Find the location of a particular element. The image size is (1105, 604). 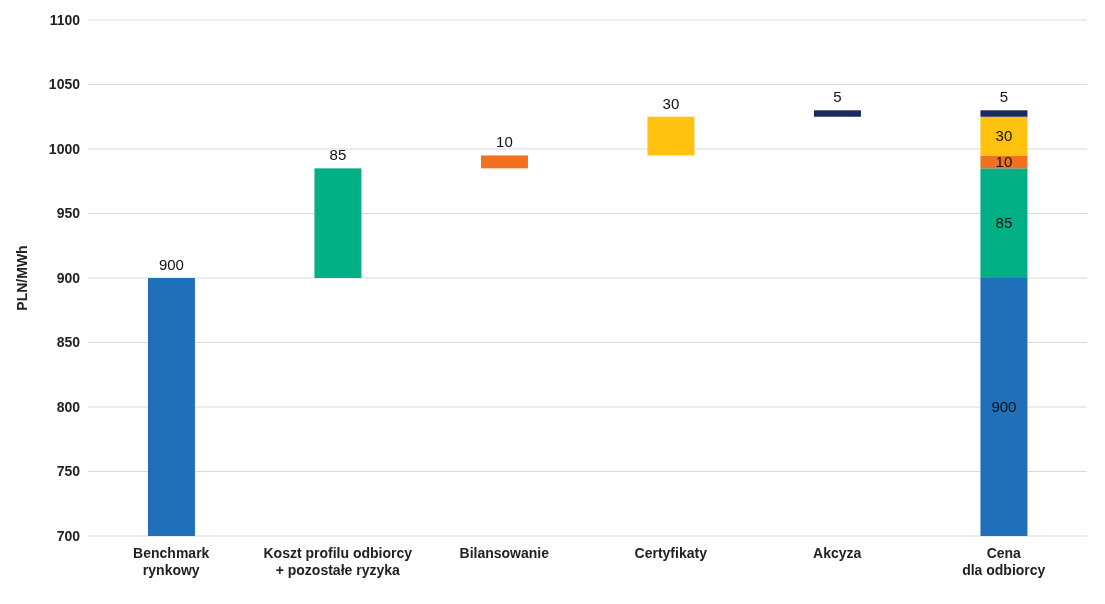

y-tick-label: 900 is located at coordinates (68, 277).